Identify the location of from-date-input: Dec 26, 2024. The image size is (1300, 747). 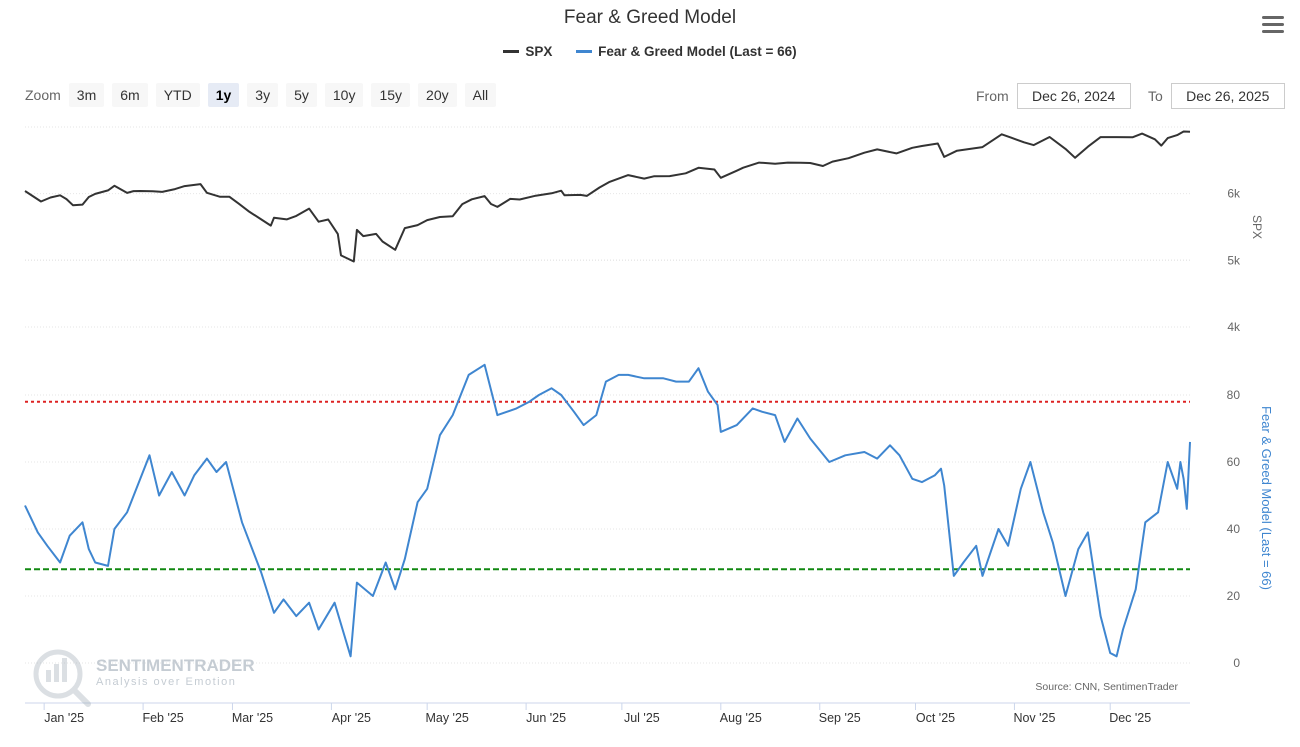
(1073, 96).